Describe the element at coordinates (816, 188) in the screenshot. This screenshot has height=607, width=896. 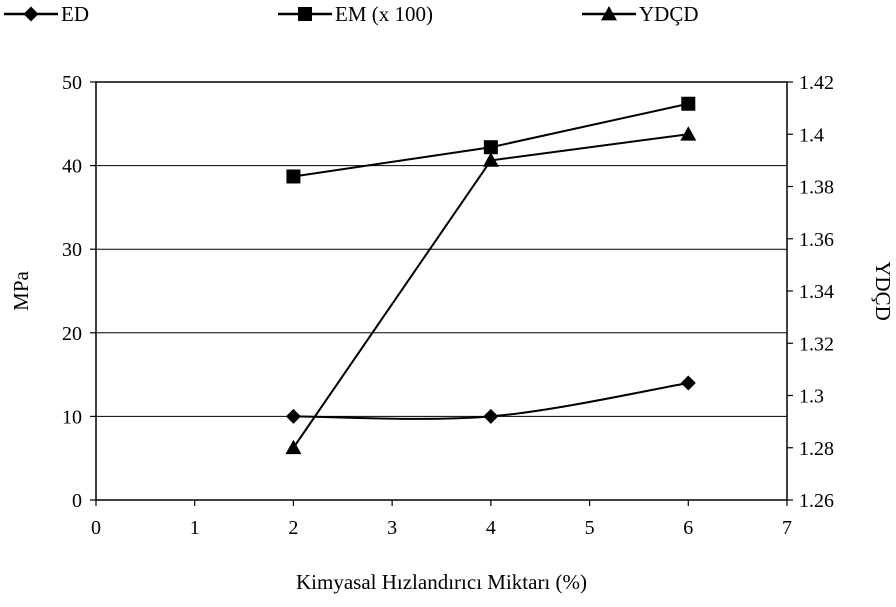
I see `y2-tick-label: 1.38` at that location.